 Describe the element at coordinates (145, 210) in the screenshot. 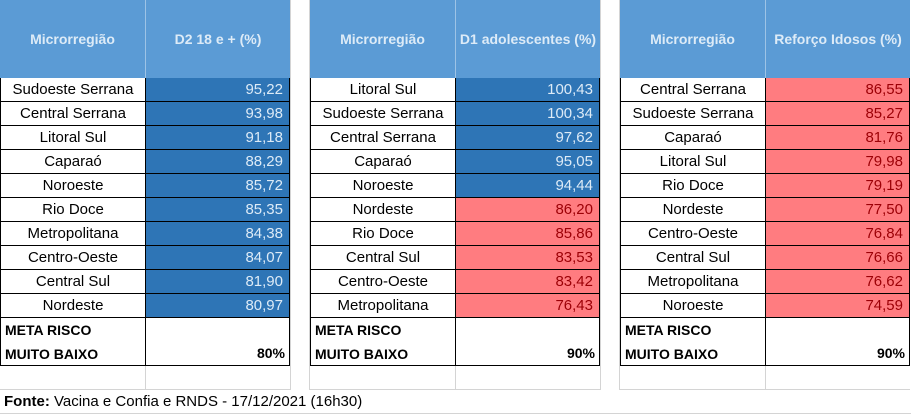

I see `table-row: Rio Doce 85,35` at that location.